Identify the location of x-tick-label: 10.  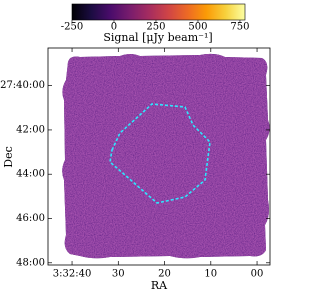
(210, 274).